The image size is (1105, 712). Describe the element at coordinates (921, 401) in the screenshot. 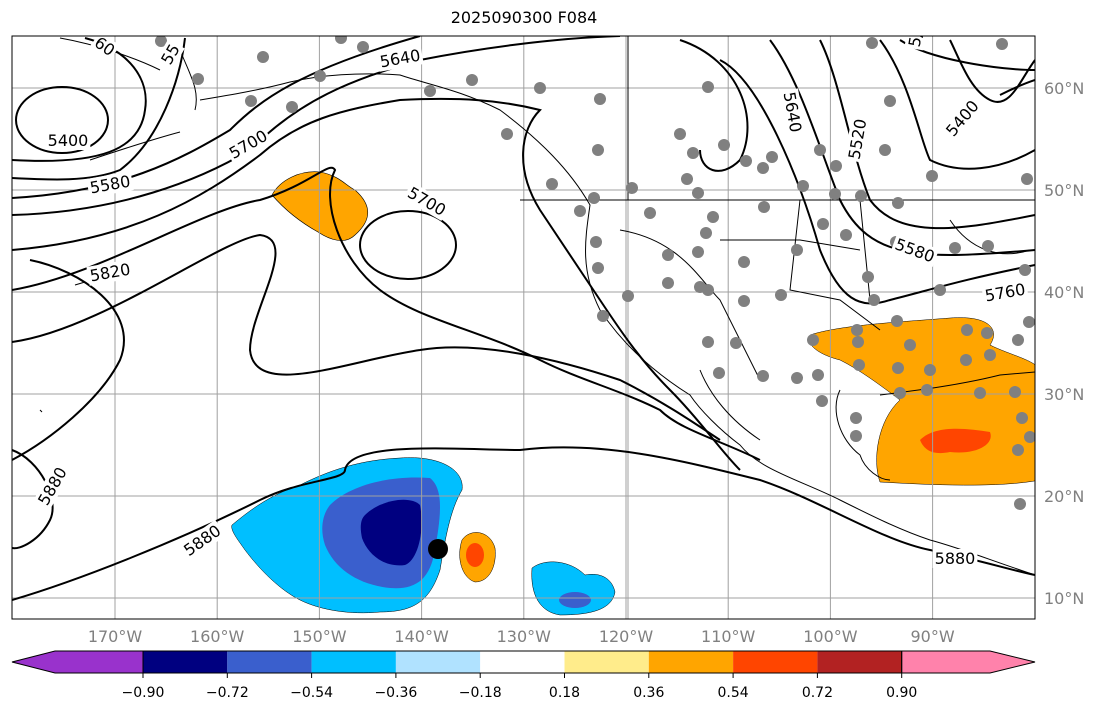

I see `positive-anomaly-southeast-us` at that location.